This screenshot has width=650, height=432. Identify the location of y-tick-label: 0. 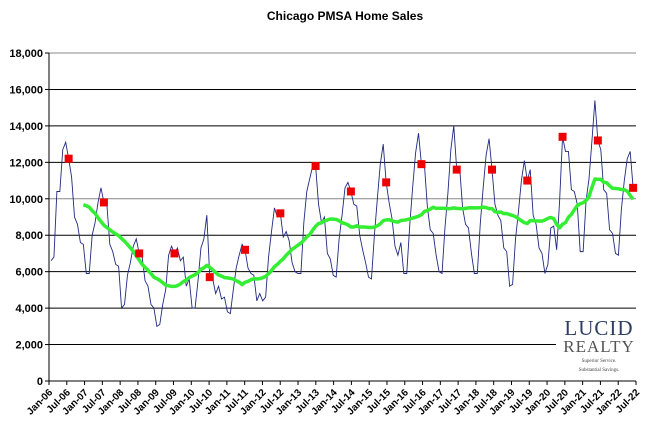
(40, 382).